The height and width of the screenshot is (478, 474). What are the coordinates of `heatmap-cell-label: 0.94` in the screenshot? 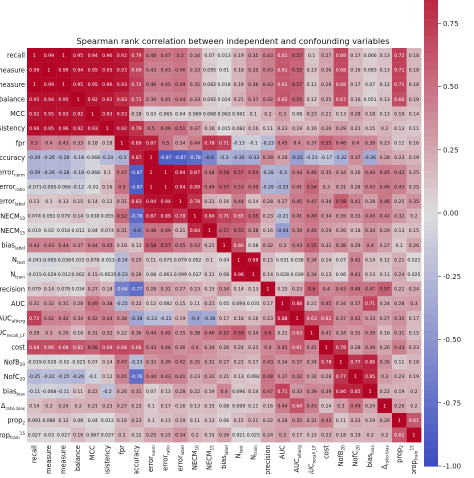 It's located at (93, 56).